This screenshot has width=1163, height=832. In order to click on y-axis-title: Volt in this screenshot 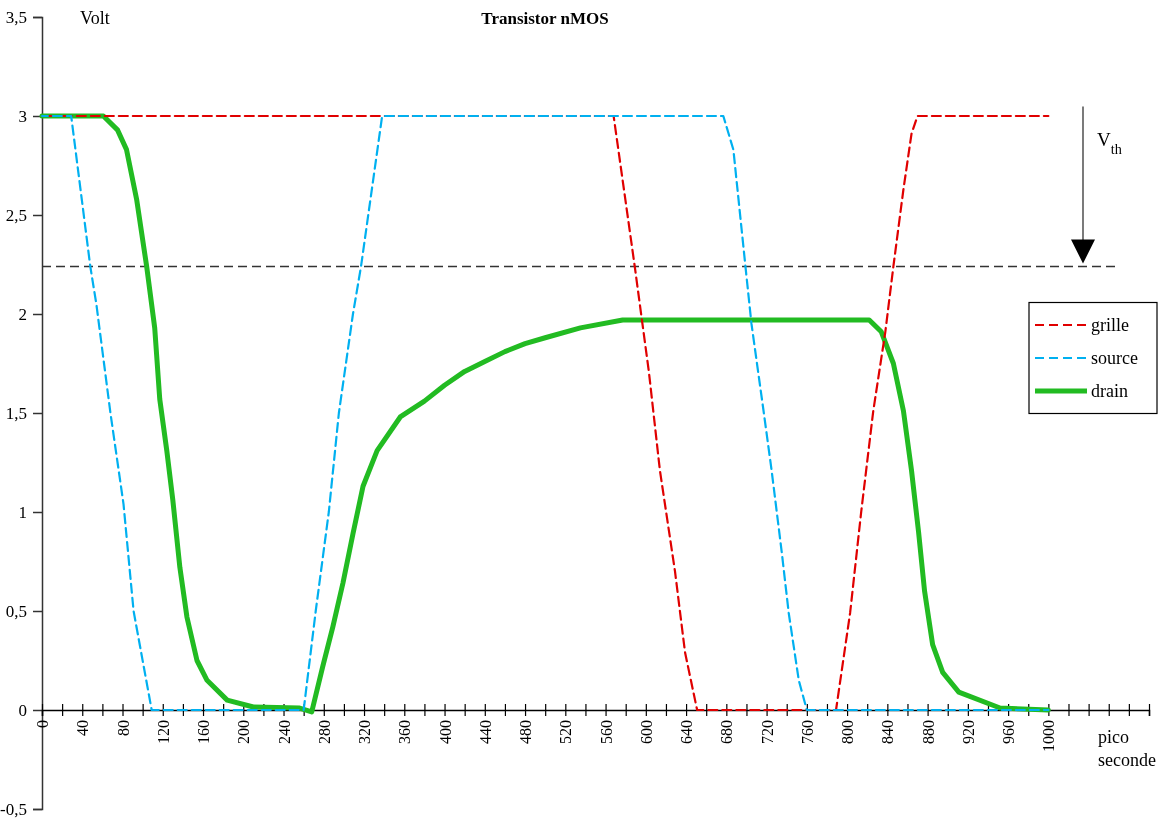, I will do `click(95, 18)`.